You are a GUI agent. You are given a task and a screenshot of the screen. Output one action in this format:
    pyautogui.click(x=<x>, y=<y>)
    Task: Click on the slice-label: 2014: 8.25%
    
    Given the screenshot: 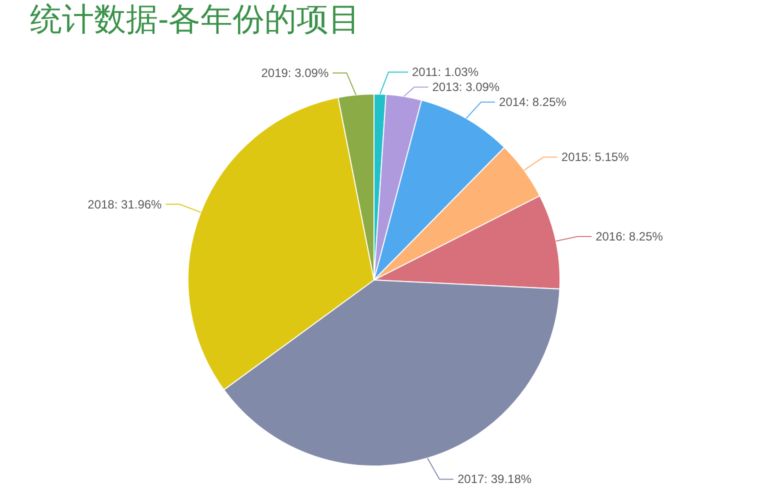 What is the action you would take?
    pyautogui.click(x=533, y=102)
    